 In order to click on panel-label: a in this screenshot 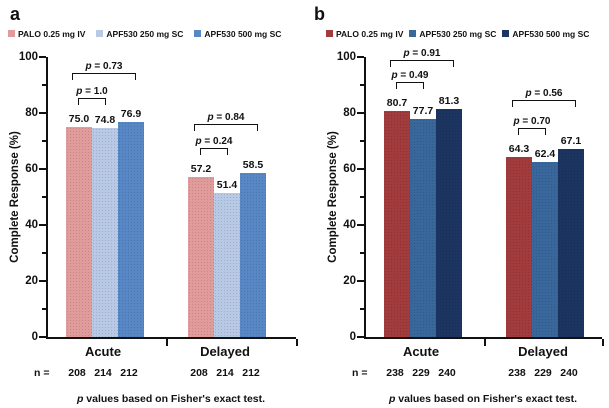, I will do `click(15, 14)`.